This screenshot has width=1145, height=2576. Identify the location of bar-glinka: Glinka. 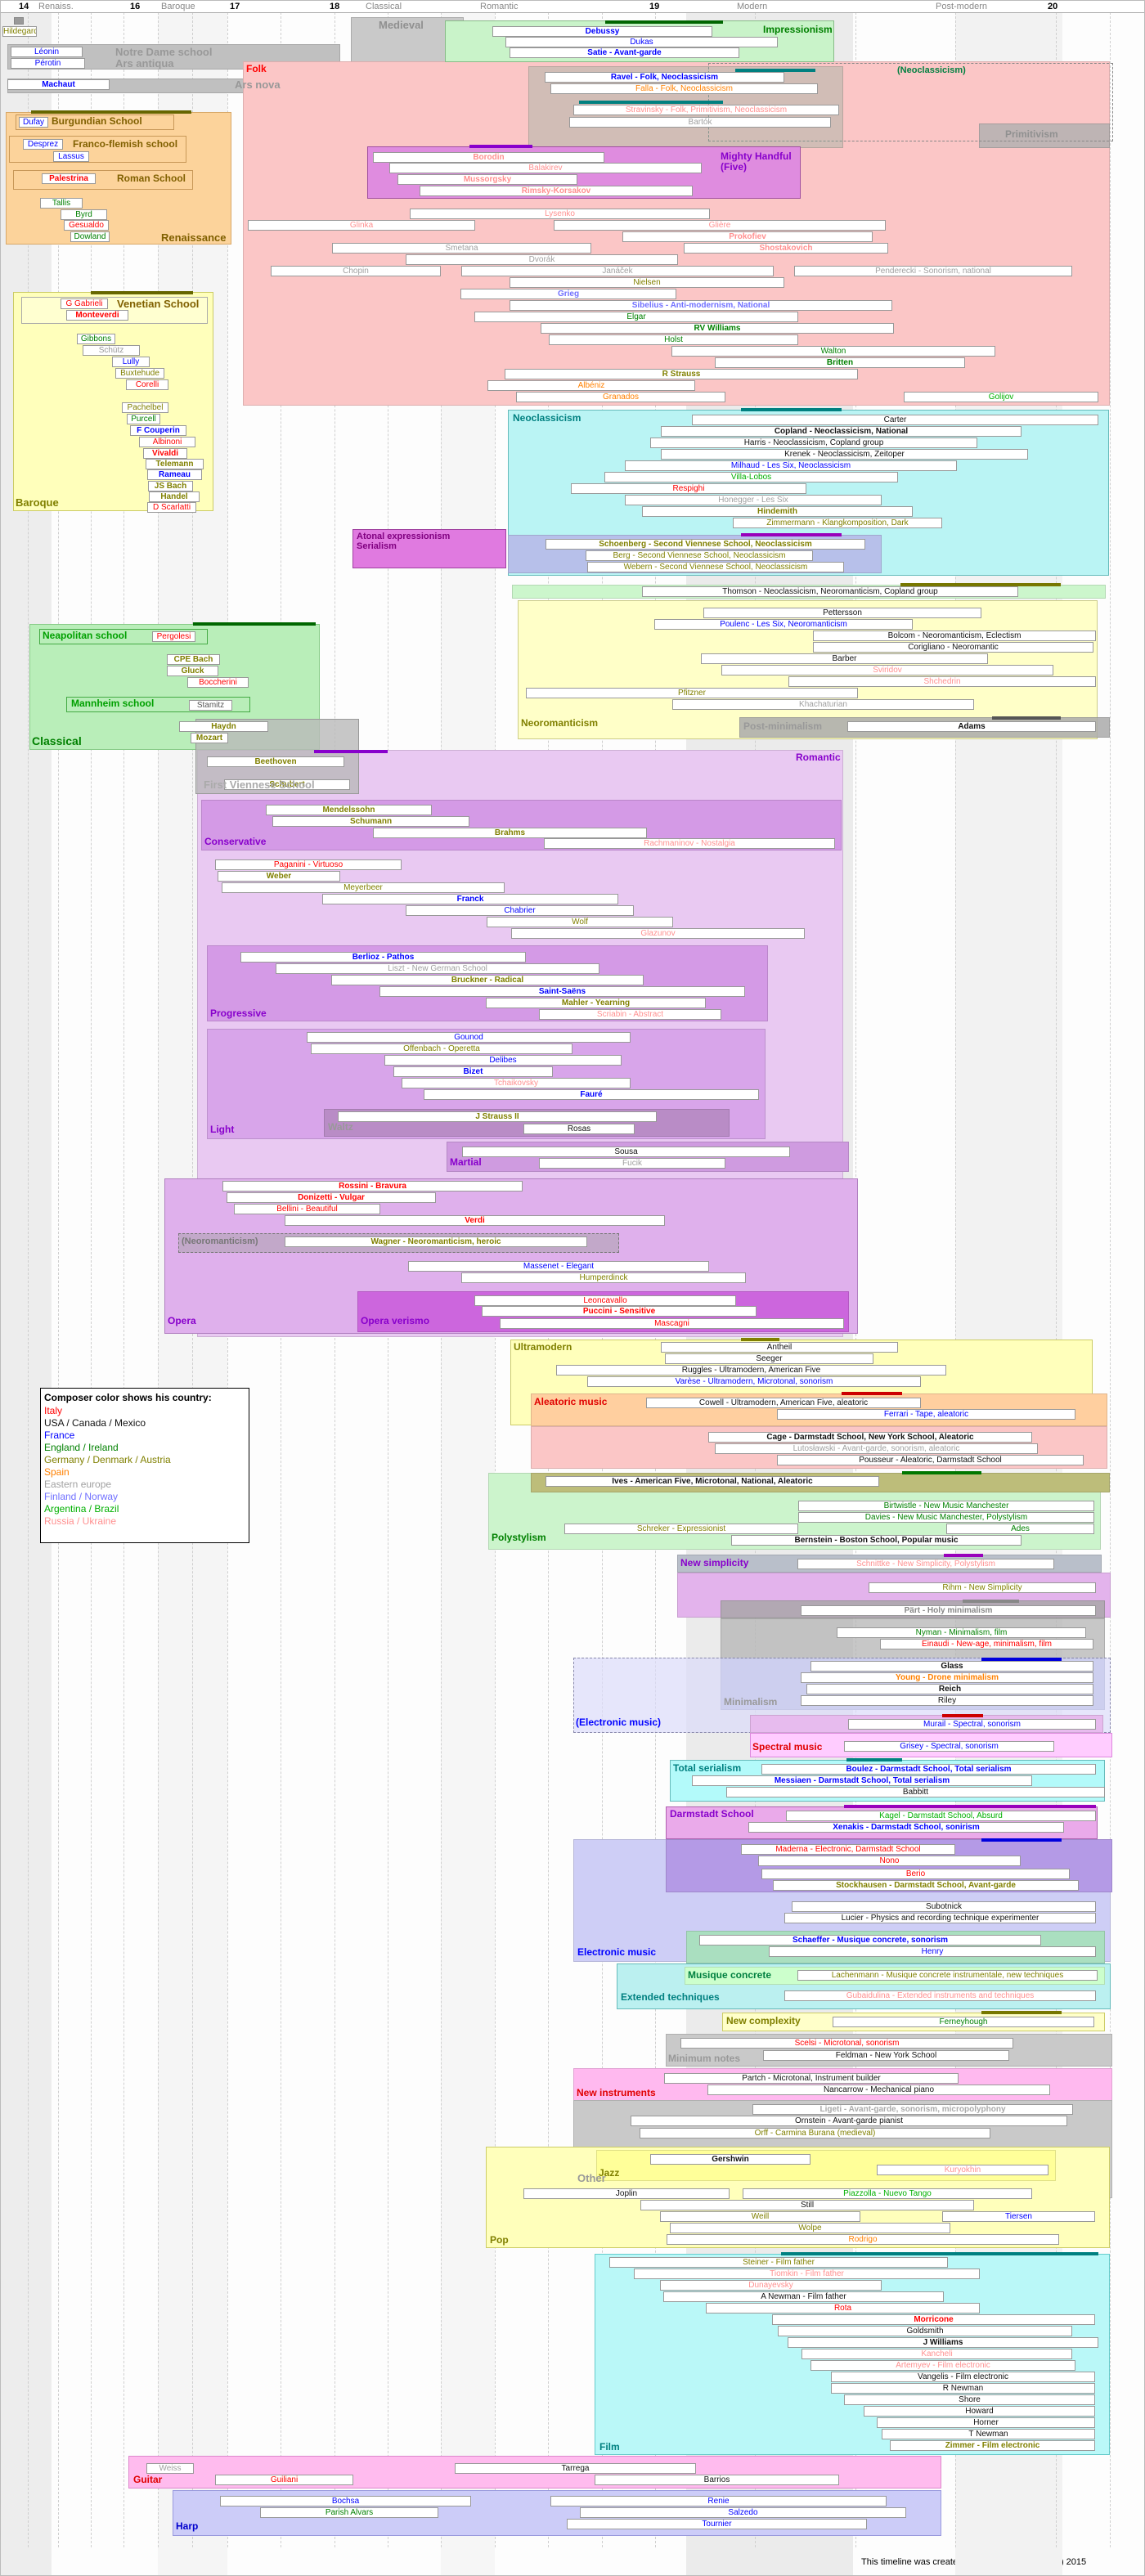
(361, 225).